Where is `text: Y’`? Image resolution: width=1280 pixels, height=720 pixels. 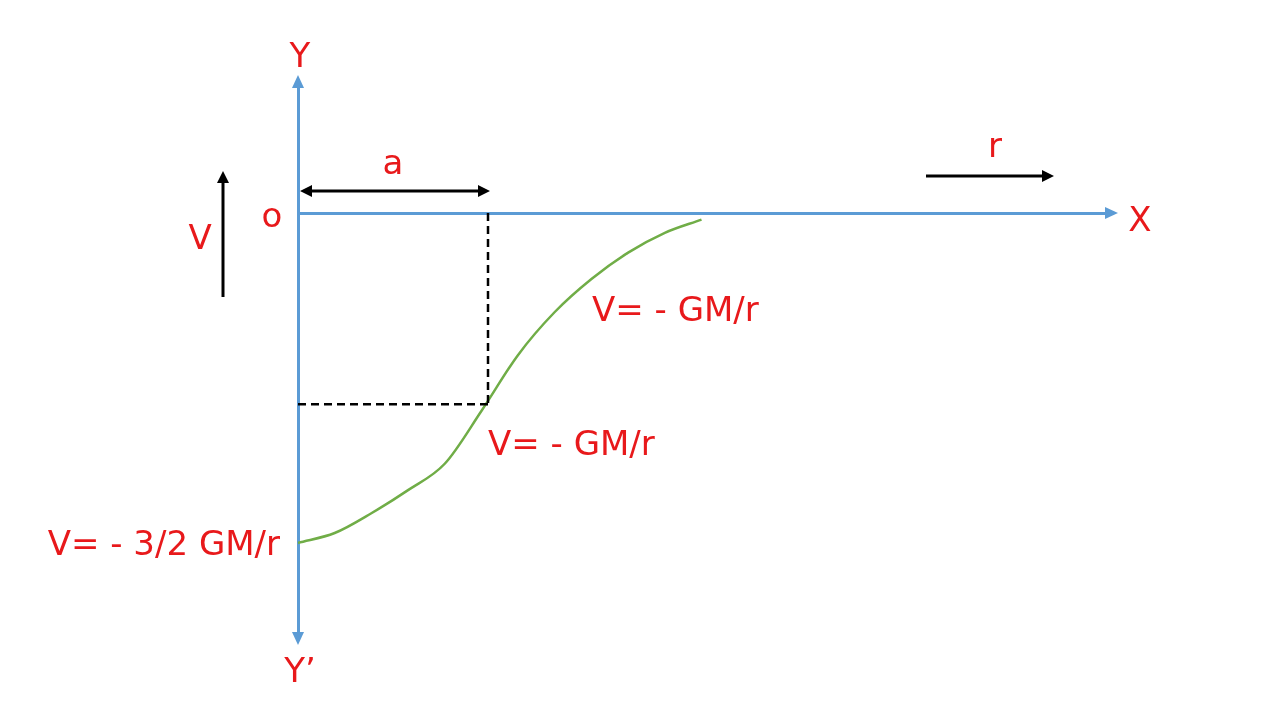 text: Y’ is located at coordinates (299, 669).